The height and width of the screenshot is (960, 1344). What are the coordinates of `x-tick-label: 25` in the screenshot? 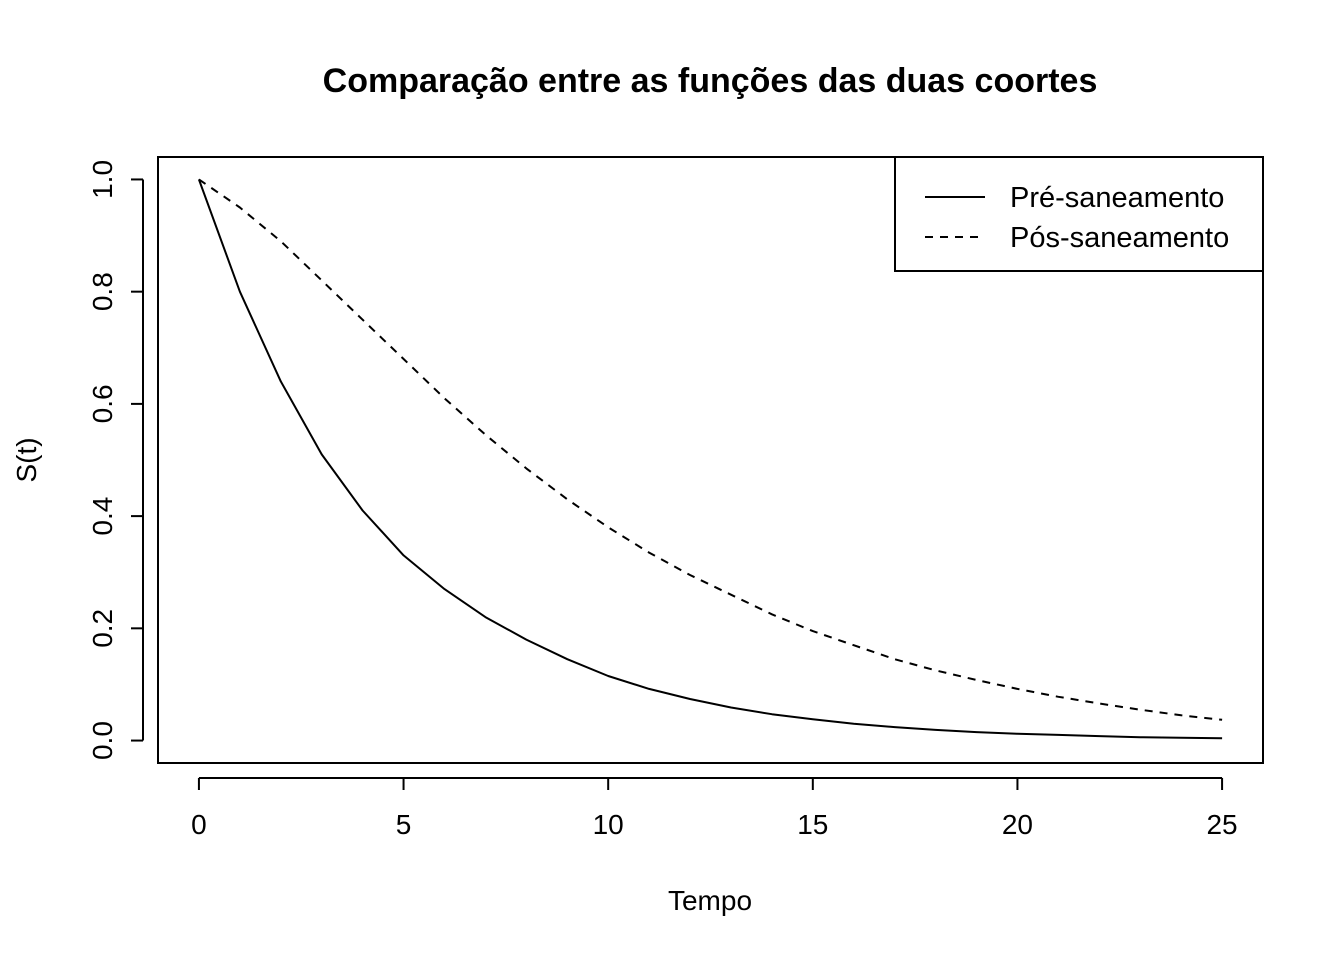 It's located at (1221, 824).